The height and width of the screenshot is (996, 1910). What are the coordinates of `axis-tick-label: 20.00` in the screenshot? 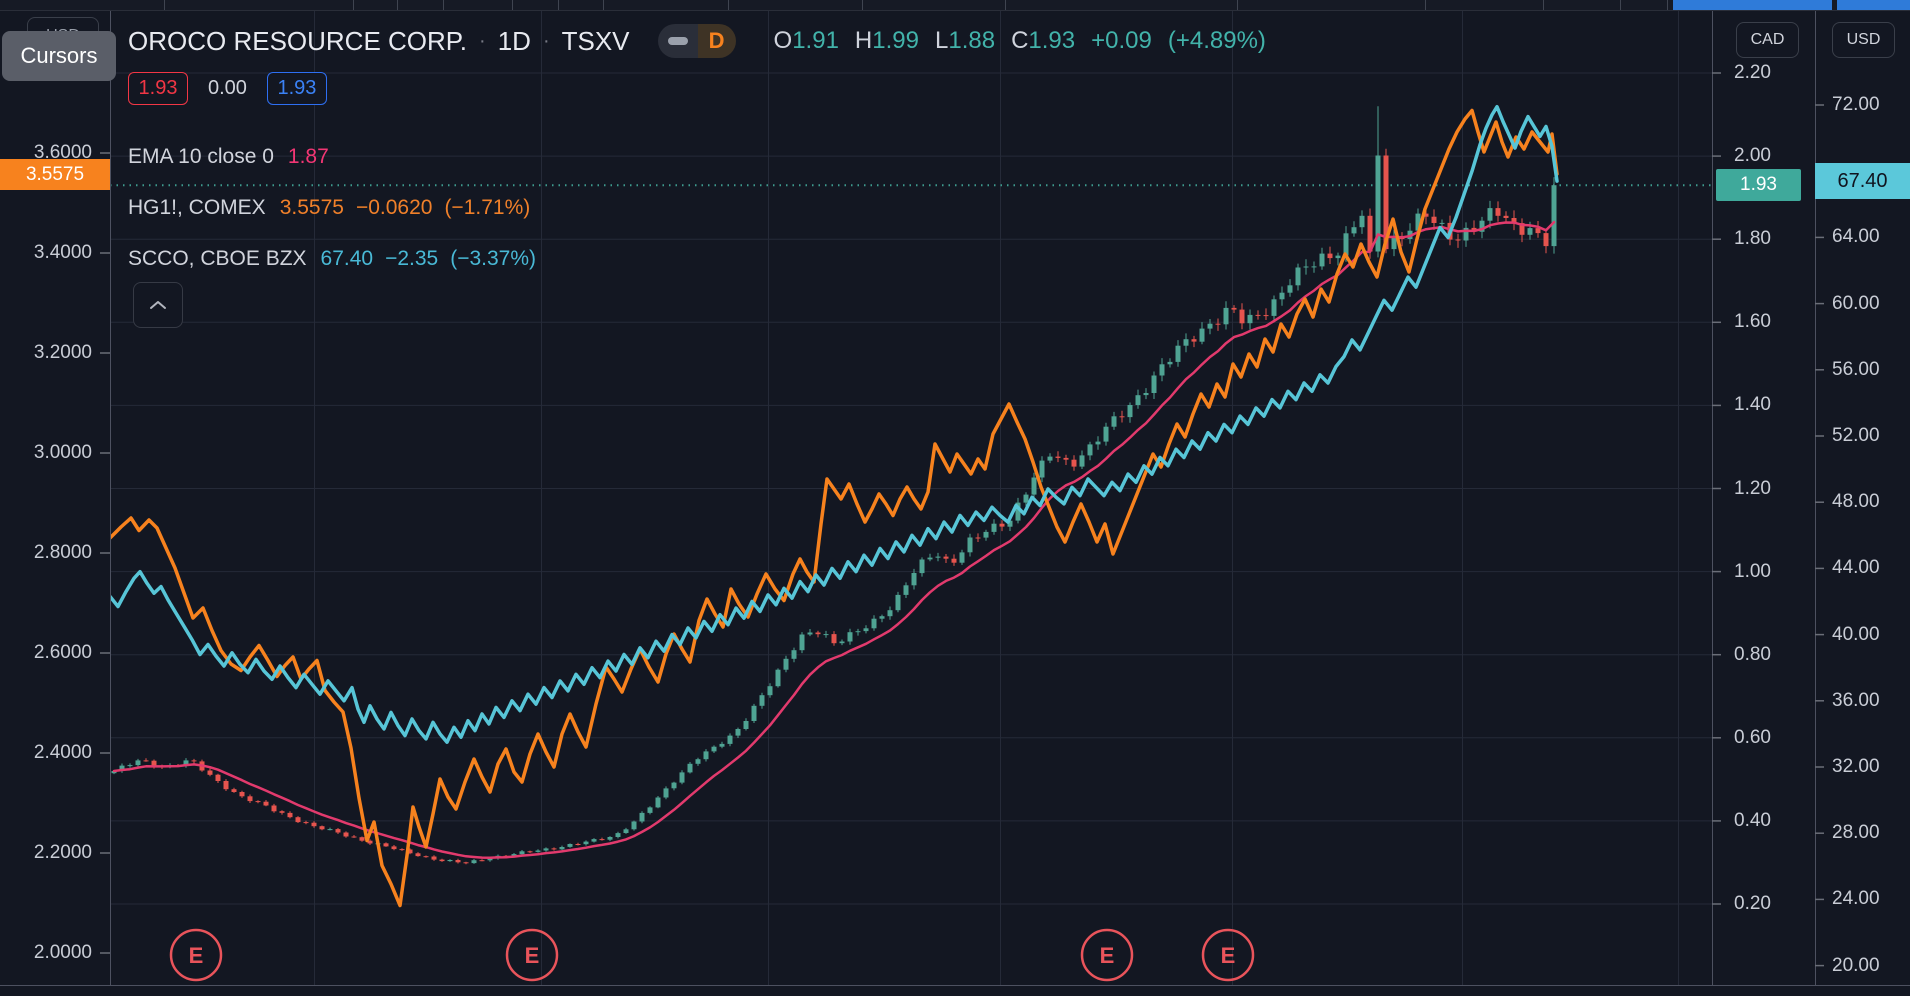 It's located at (1856, 965).